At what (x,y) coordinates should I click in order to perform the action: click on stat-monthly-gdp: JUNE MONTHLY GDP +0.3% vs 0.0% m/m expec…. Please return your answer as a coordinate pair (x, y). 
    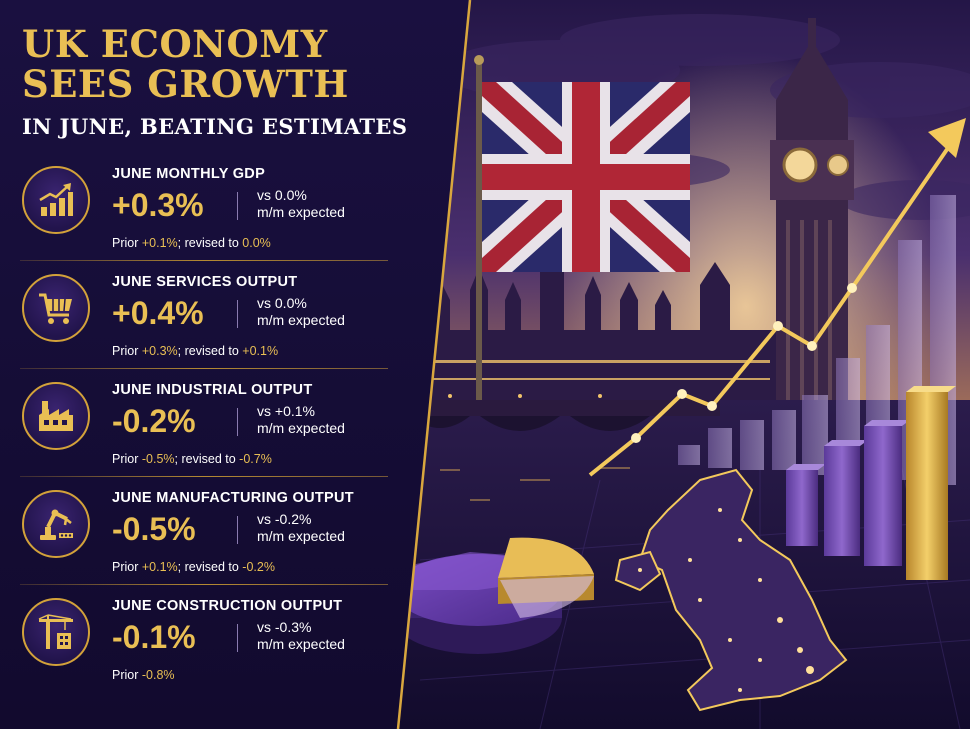
    Looking at the image, I should click on (205, 210).